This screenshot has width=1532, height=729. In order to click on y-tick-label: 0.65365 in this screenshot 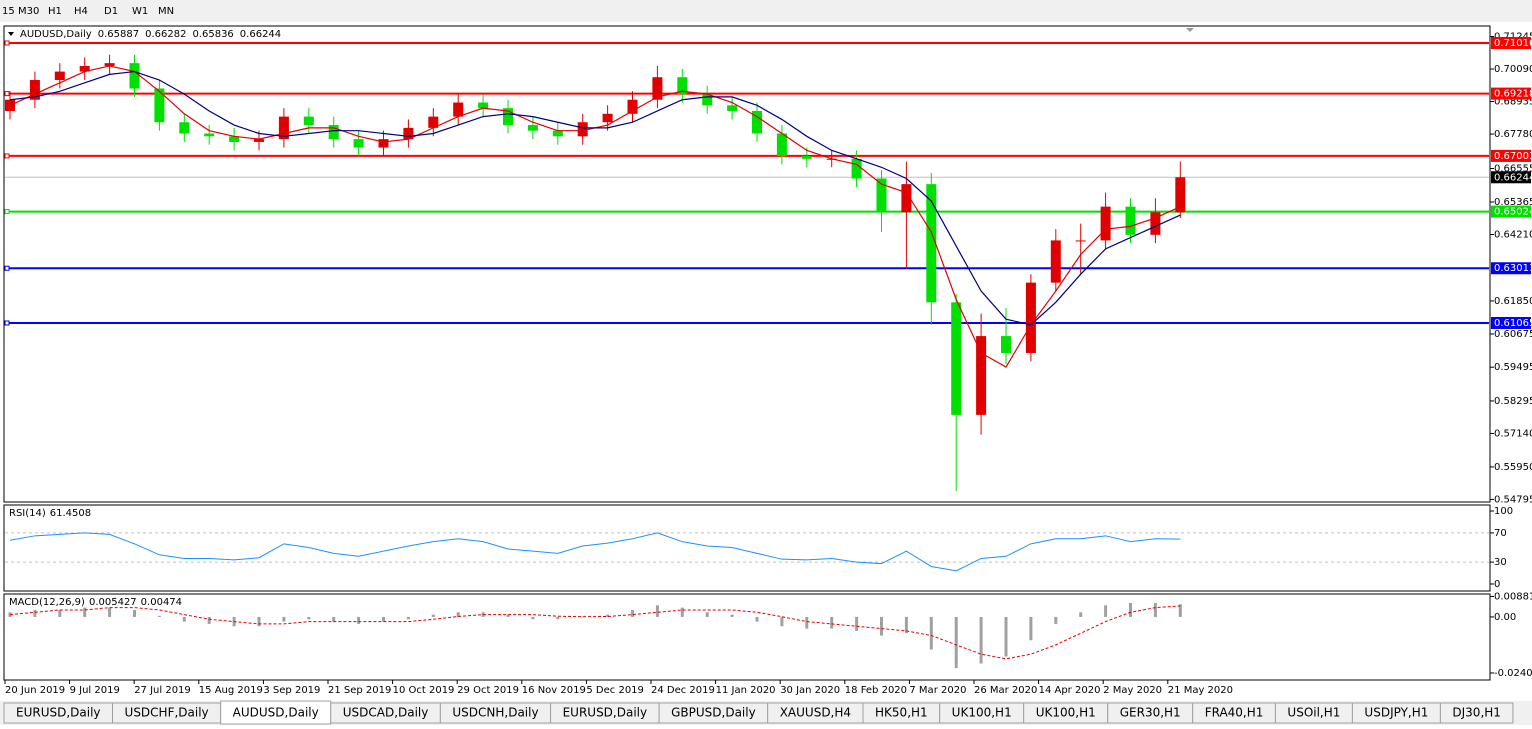, I will do `click(1513, 202)`.